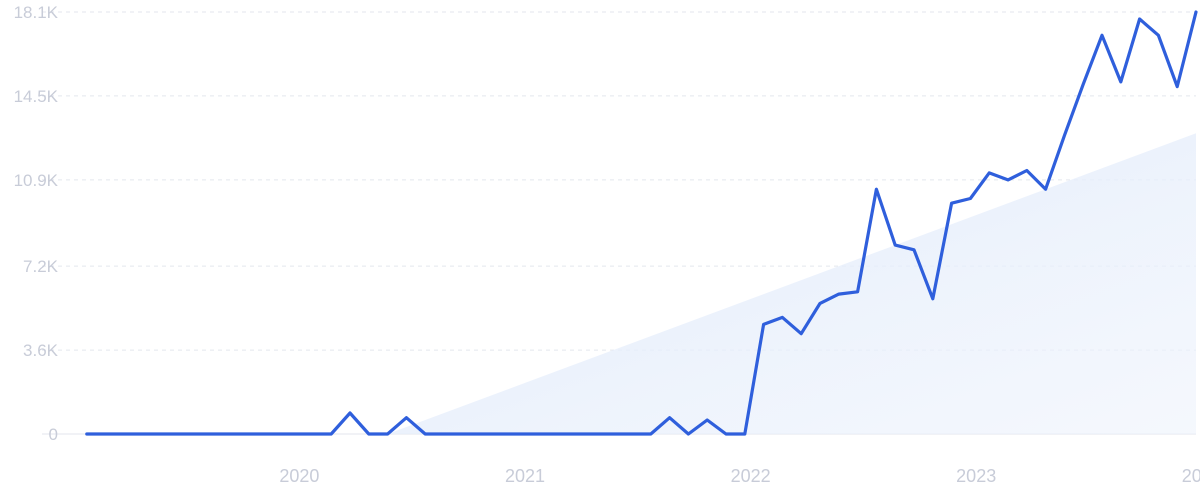 The height and width of the screenshot is (499, 1200). What do you see at coordinates (525, 476) in the screenshot?
I see `x-tick-label: 2021` at bounding box center [525, 476].